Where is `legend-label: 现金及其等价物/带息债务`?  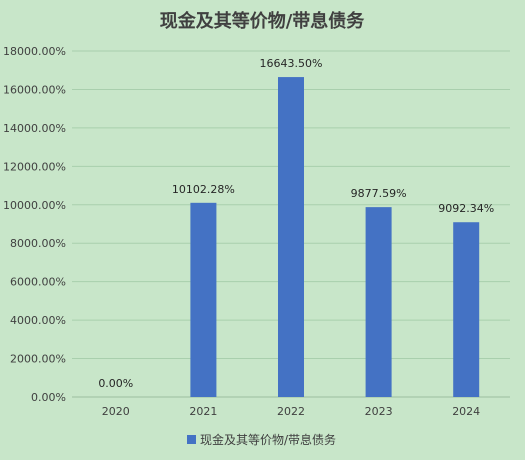
legend-label: 现金及其等价物/带息债务 is located at coordinates (268, 439).